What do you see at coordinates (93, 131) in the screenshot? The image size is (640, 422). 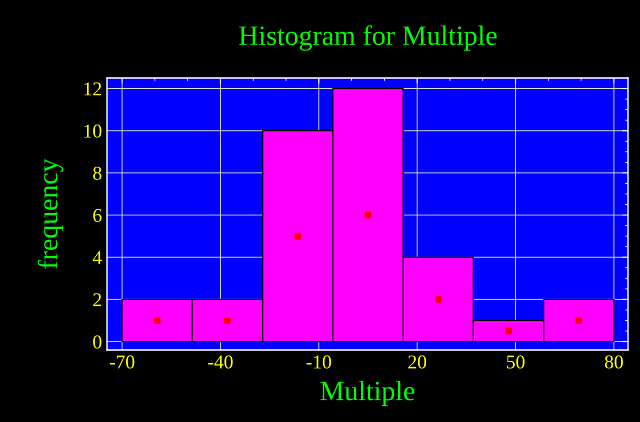 I see `y-tick-label: 10` at bounding box center [93, 131].